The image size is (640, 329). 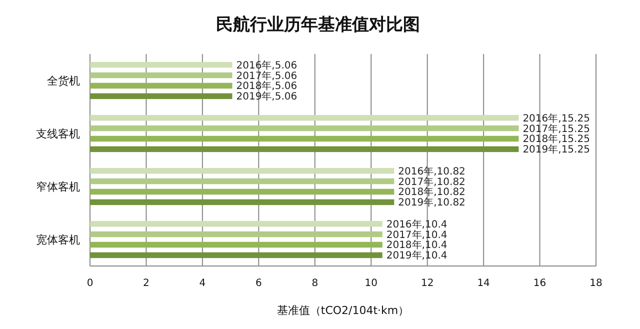 What do you see at coordinates (343, 310) in the screenshot?
I see `x-axis-title: 基准值（tCO2/104t·km）` at bounding box center [343, 310].